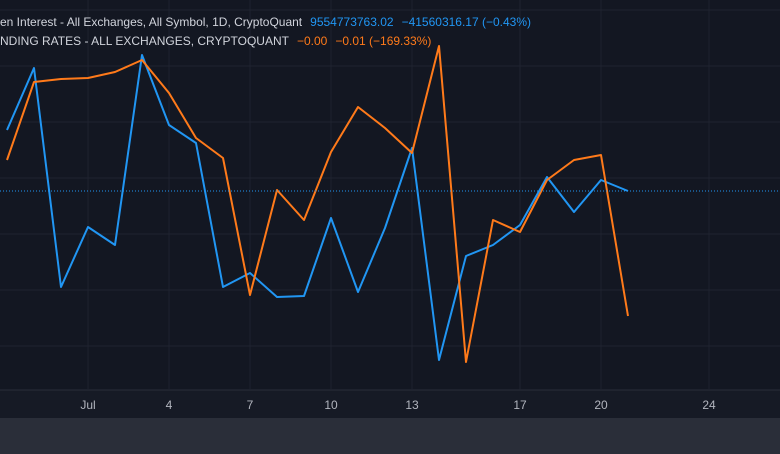  What do you see at coordinates (601, 405) in the screenshot?
I see `x-tick-label: 20` at bounding box center [601, 405].